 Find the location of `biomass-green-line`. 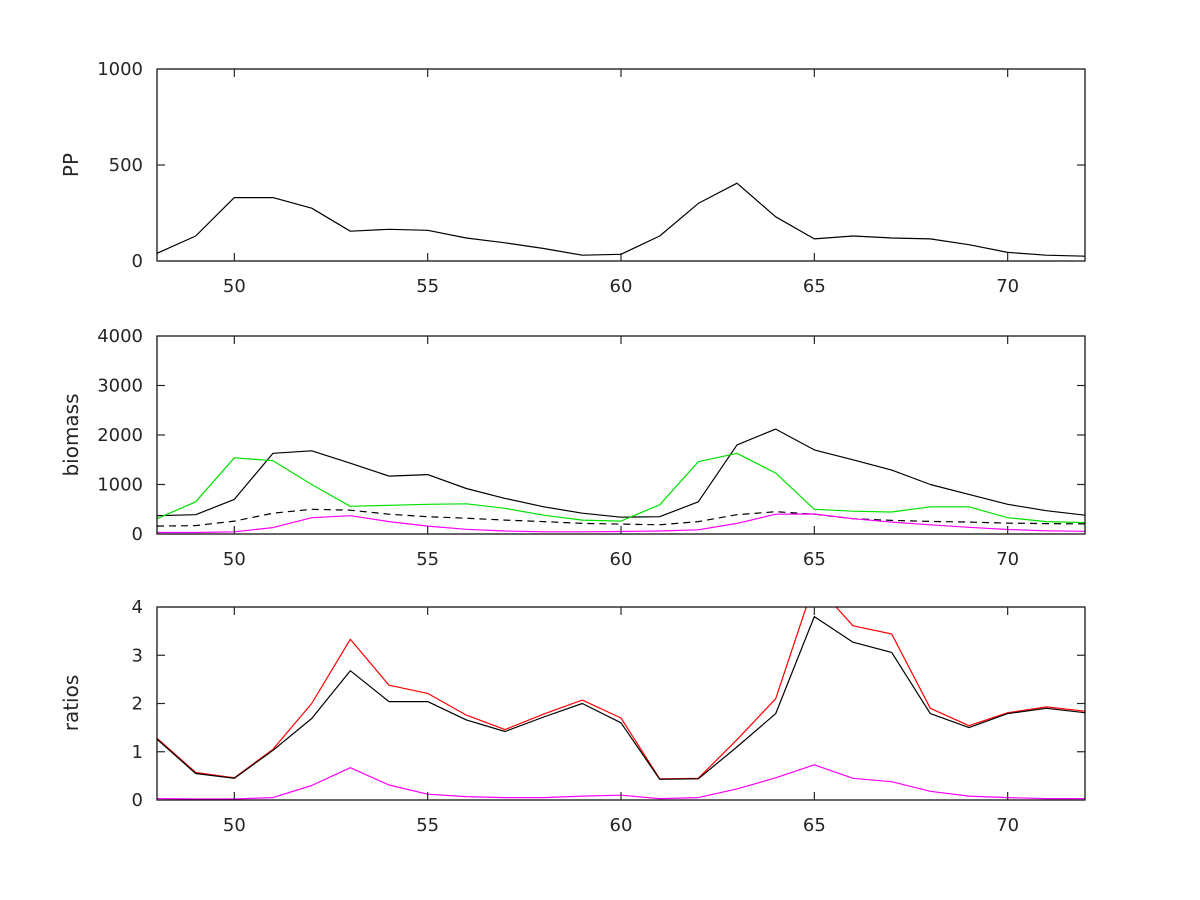

biomass-green-line is located at coordinates (621, 488).